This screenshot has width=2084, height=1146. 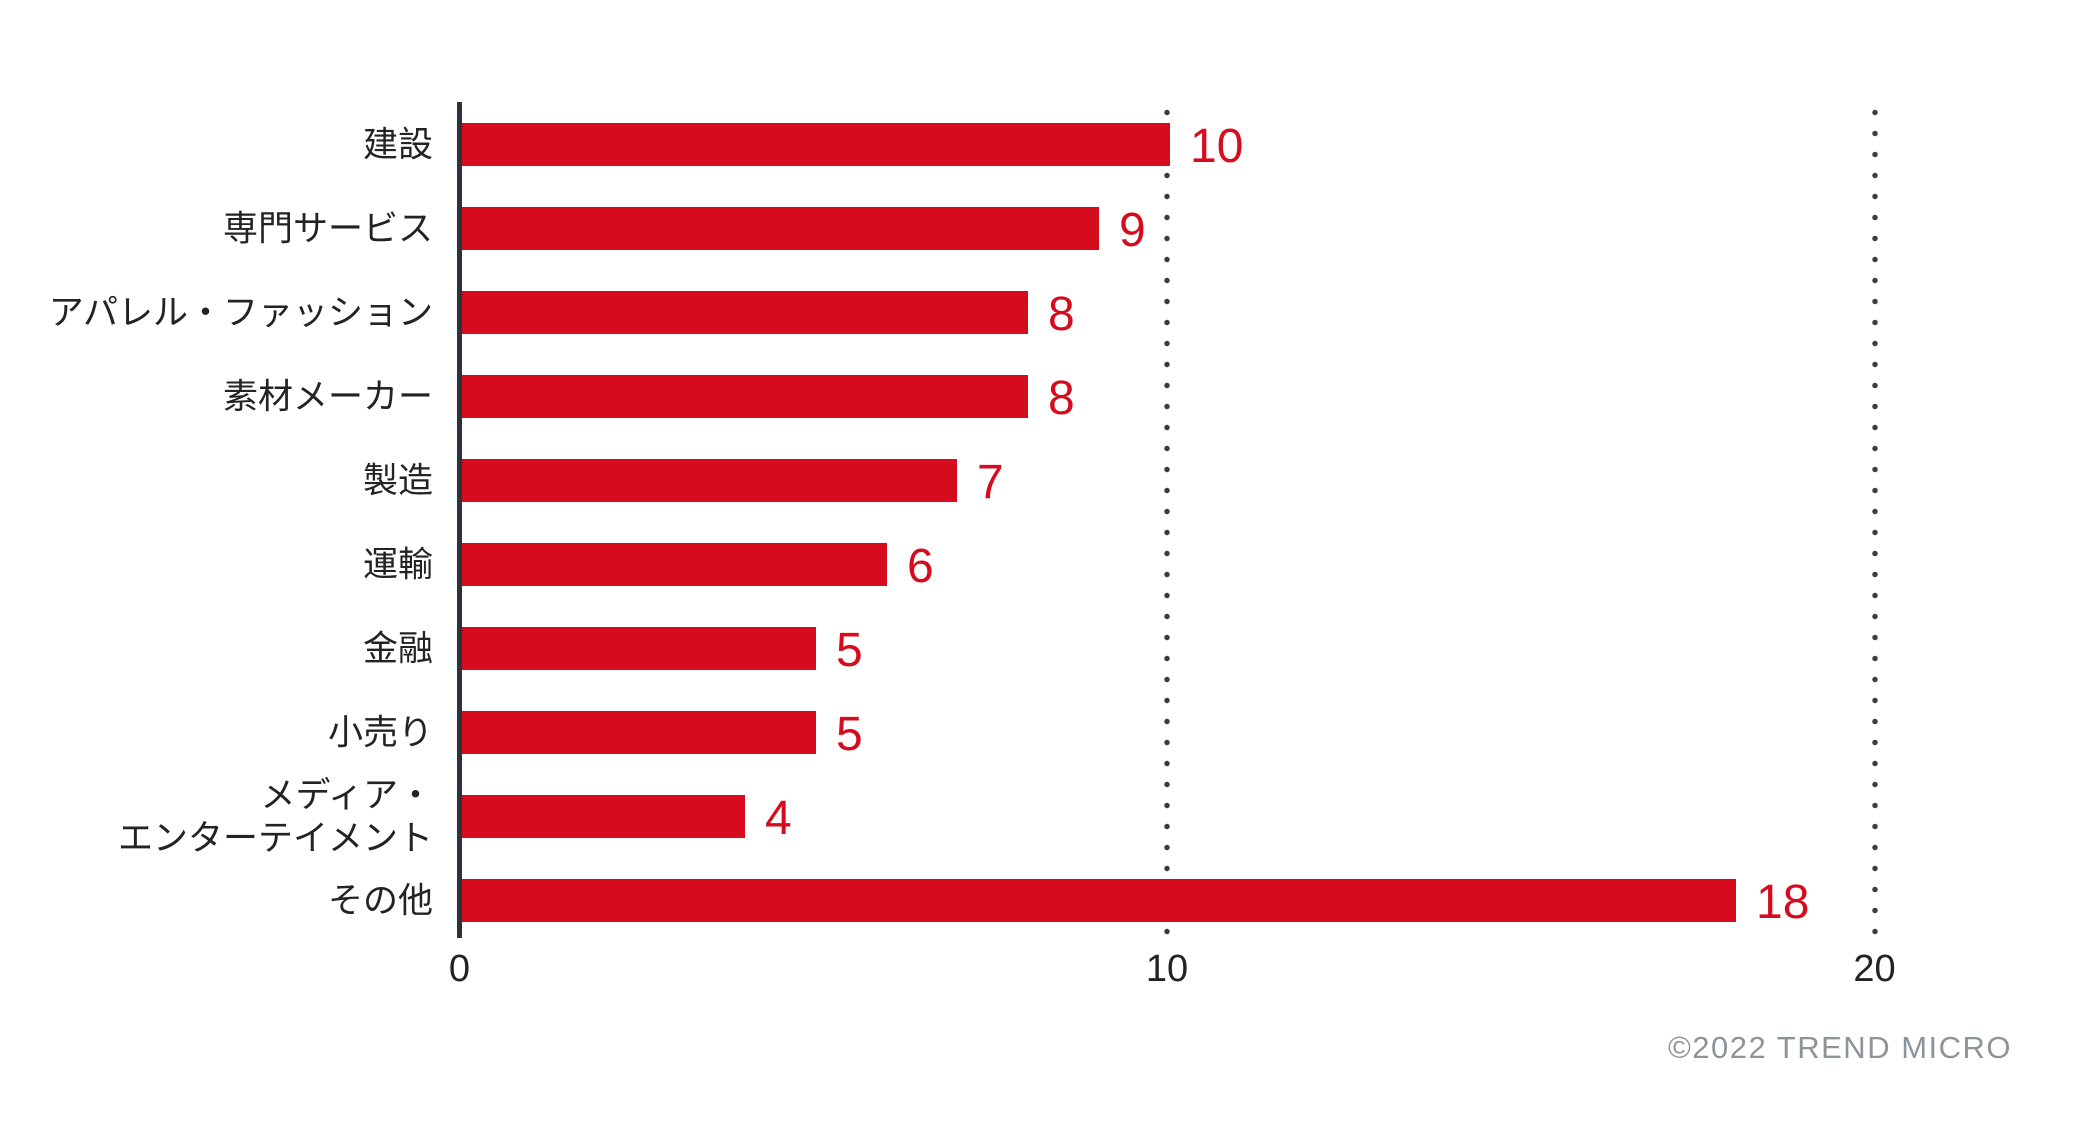 I want to click on category-label: メディア・ エンターテイメント, so click(x=275, y=816).